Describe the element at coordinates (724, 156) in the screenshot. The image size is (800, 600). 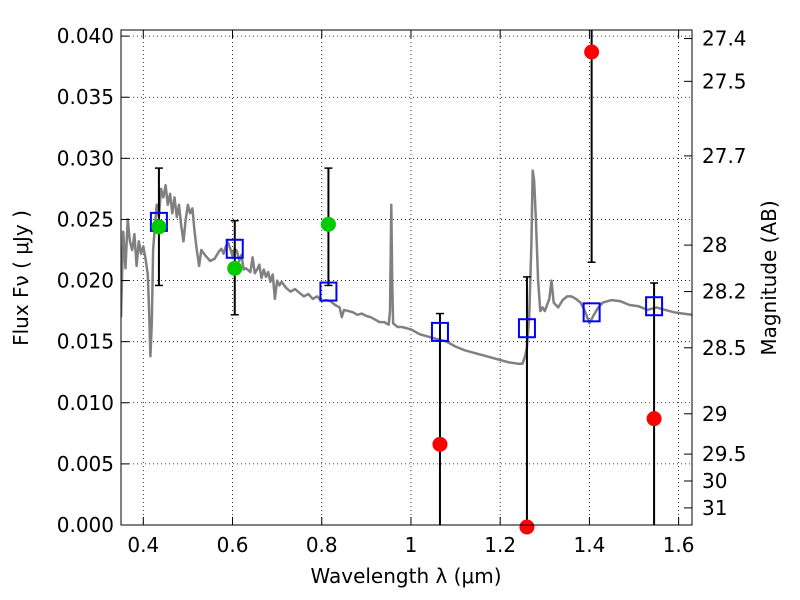
I see `right-tick-label: 27.7` at that location.